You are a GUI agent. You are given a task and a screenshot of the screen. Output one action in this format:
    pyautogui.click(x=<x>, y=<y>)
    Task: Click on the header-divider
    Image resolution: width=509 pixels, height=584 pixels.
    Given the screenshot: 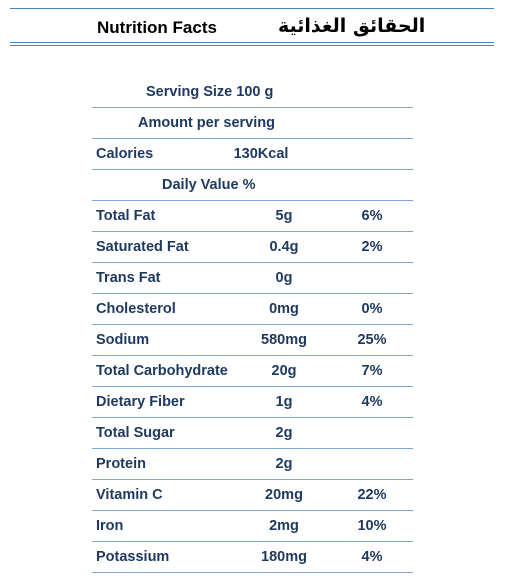 What is the action you would take?
    pyautogui.click(x=252, y=42)
    